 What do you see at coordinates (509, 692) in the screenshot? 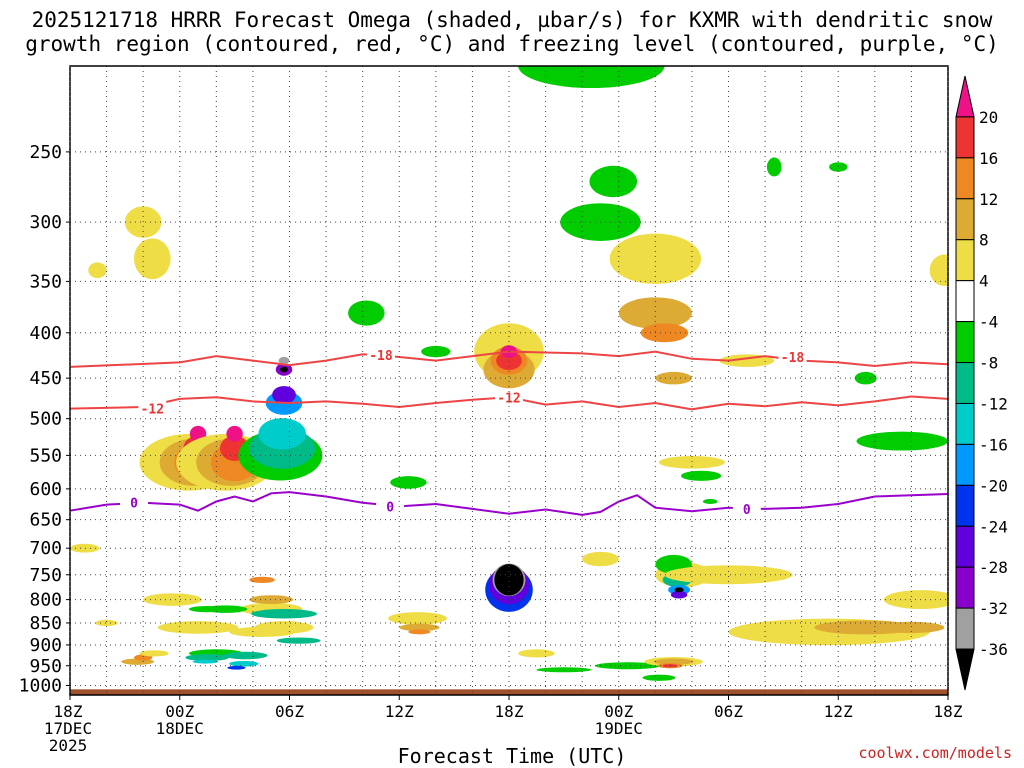
I see `ground-level-strip` at bounding box center [509, 692].